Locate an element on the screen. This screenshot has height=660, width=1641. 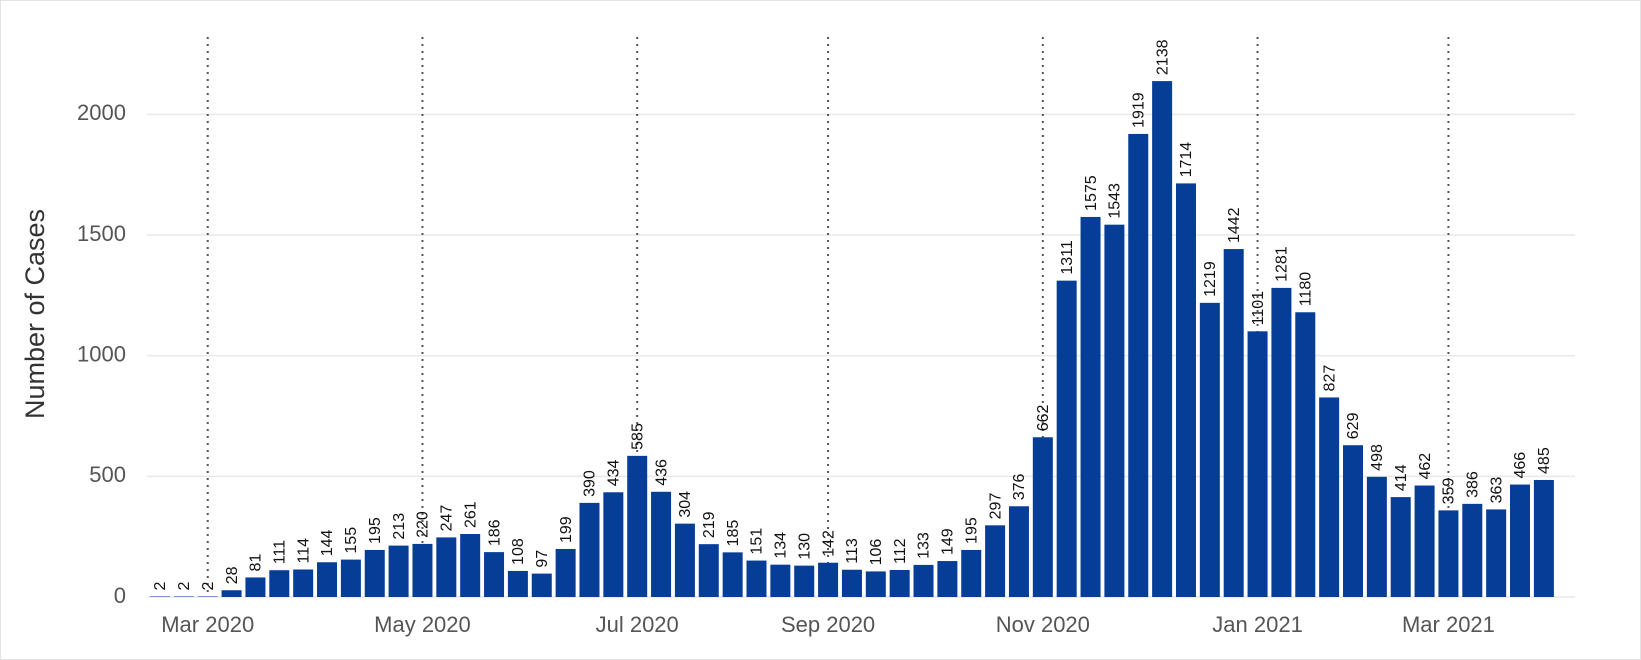
value-label: 1101 is located at coordinates (1258, 308).